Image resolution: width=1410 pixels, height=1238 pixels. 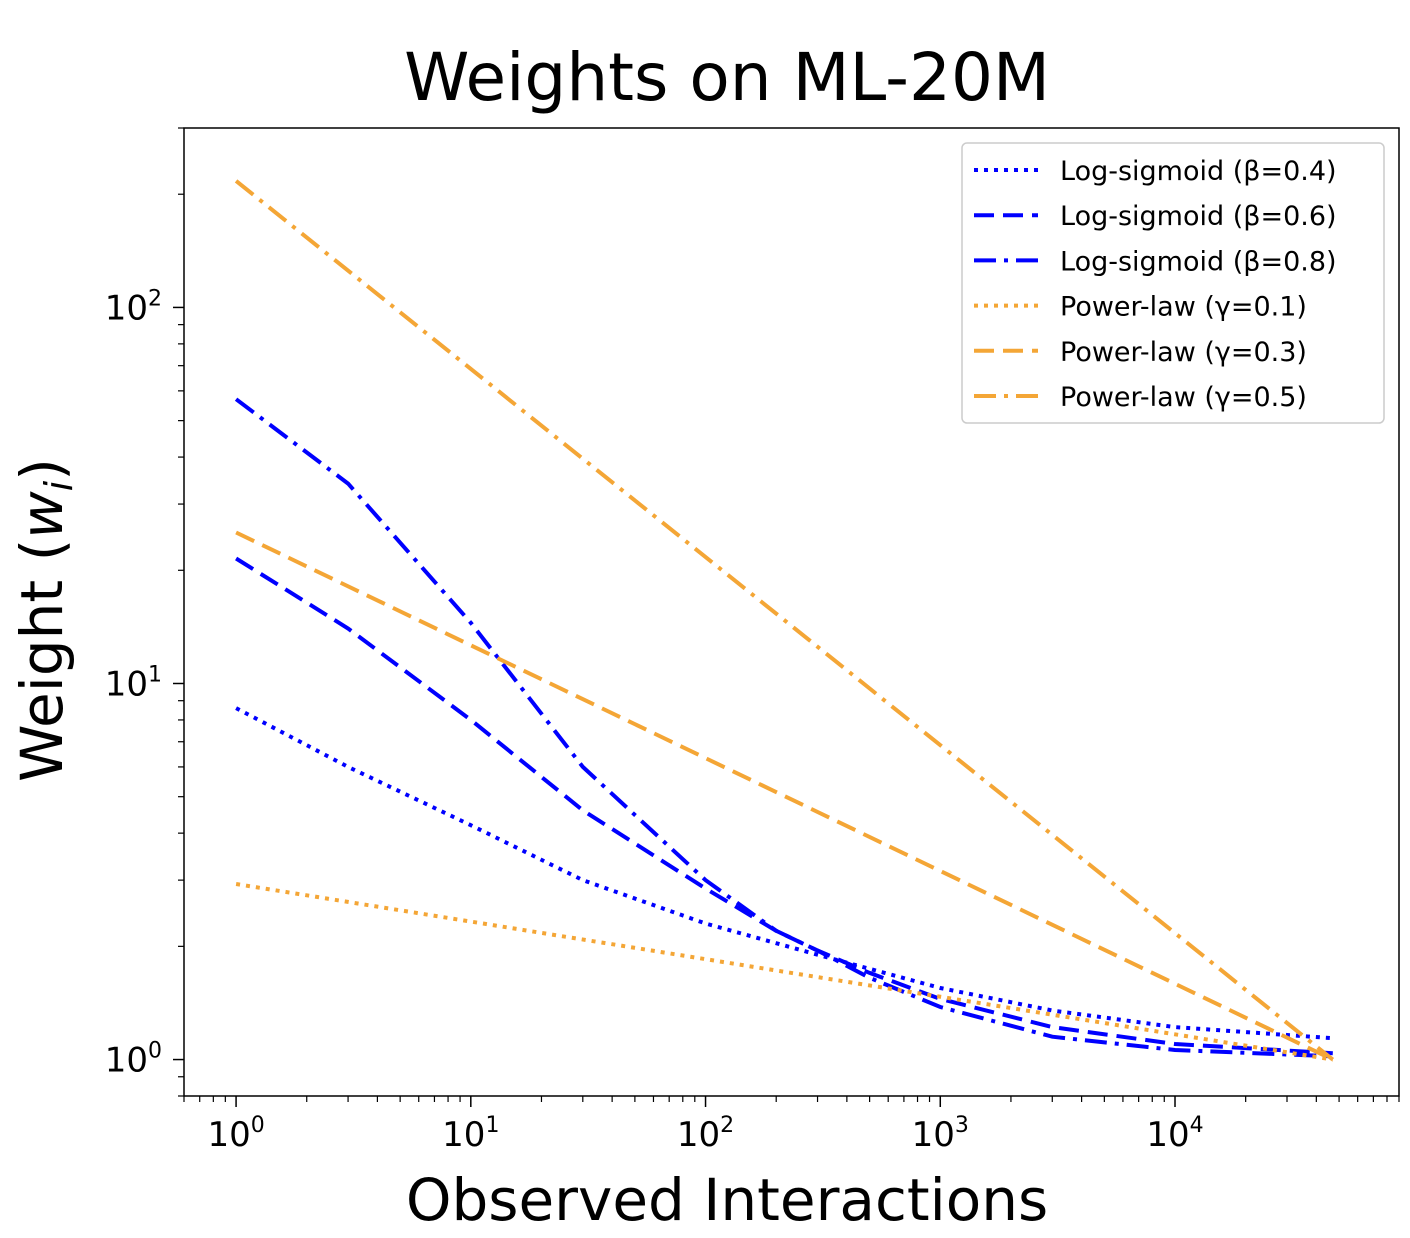 What do you see at coordinates (1198, 216) in the screenshot?
I see `legend-label: Log-sigmoid (β=0.6)` at bounding box center [1198, 216].